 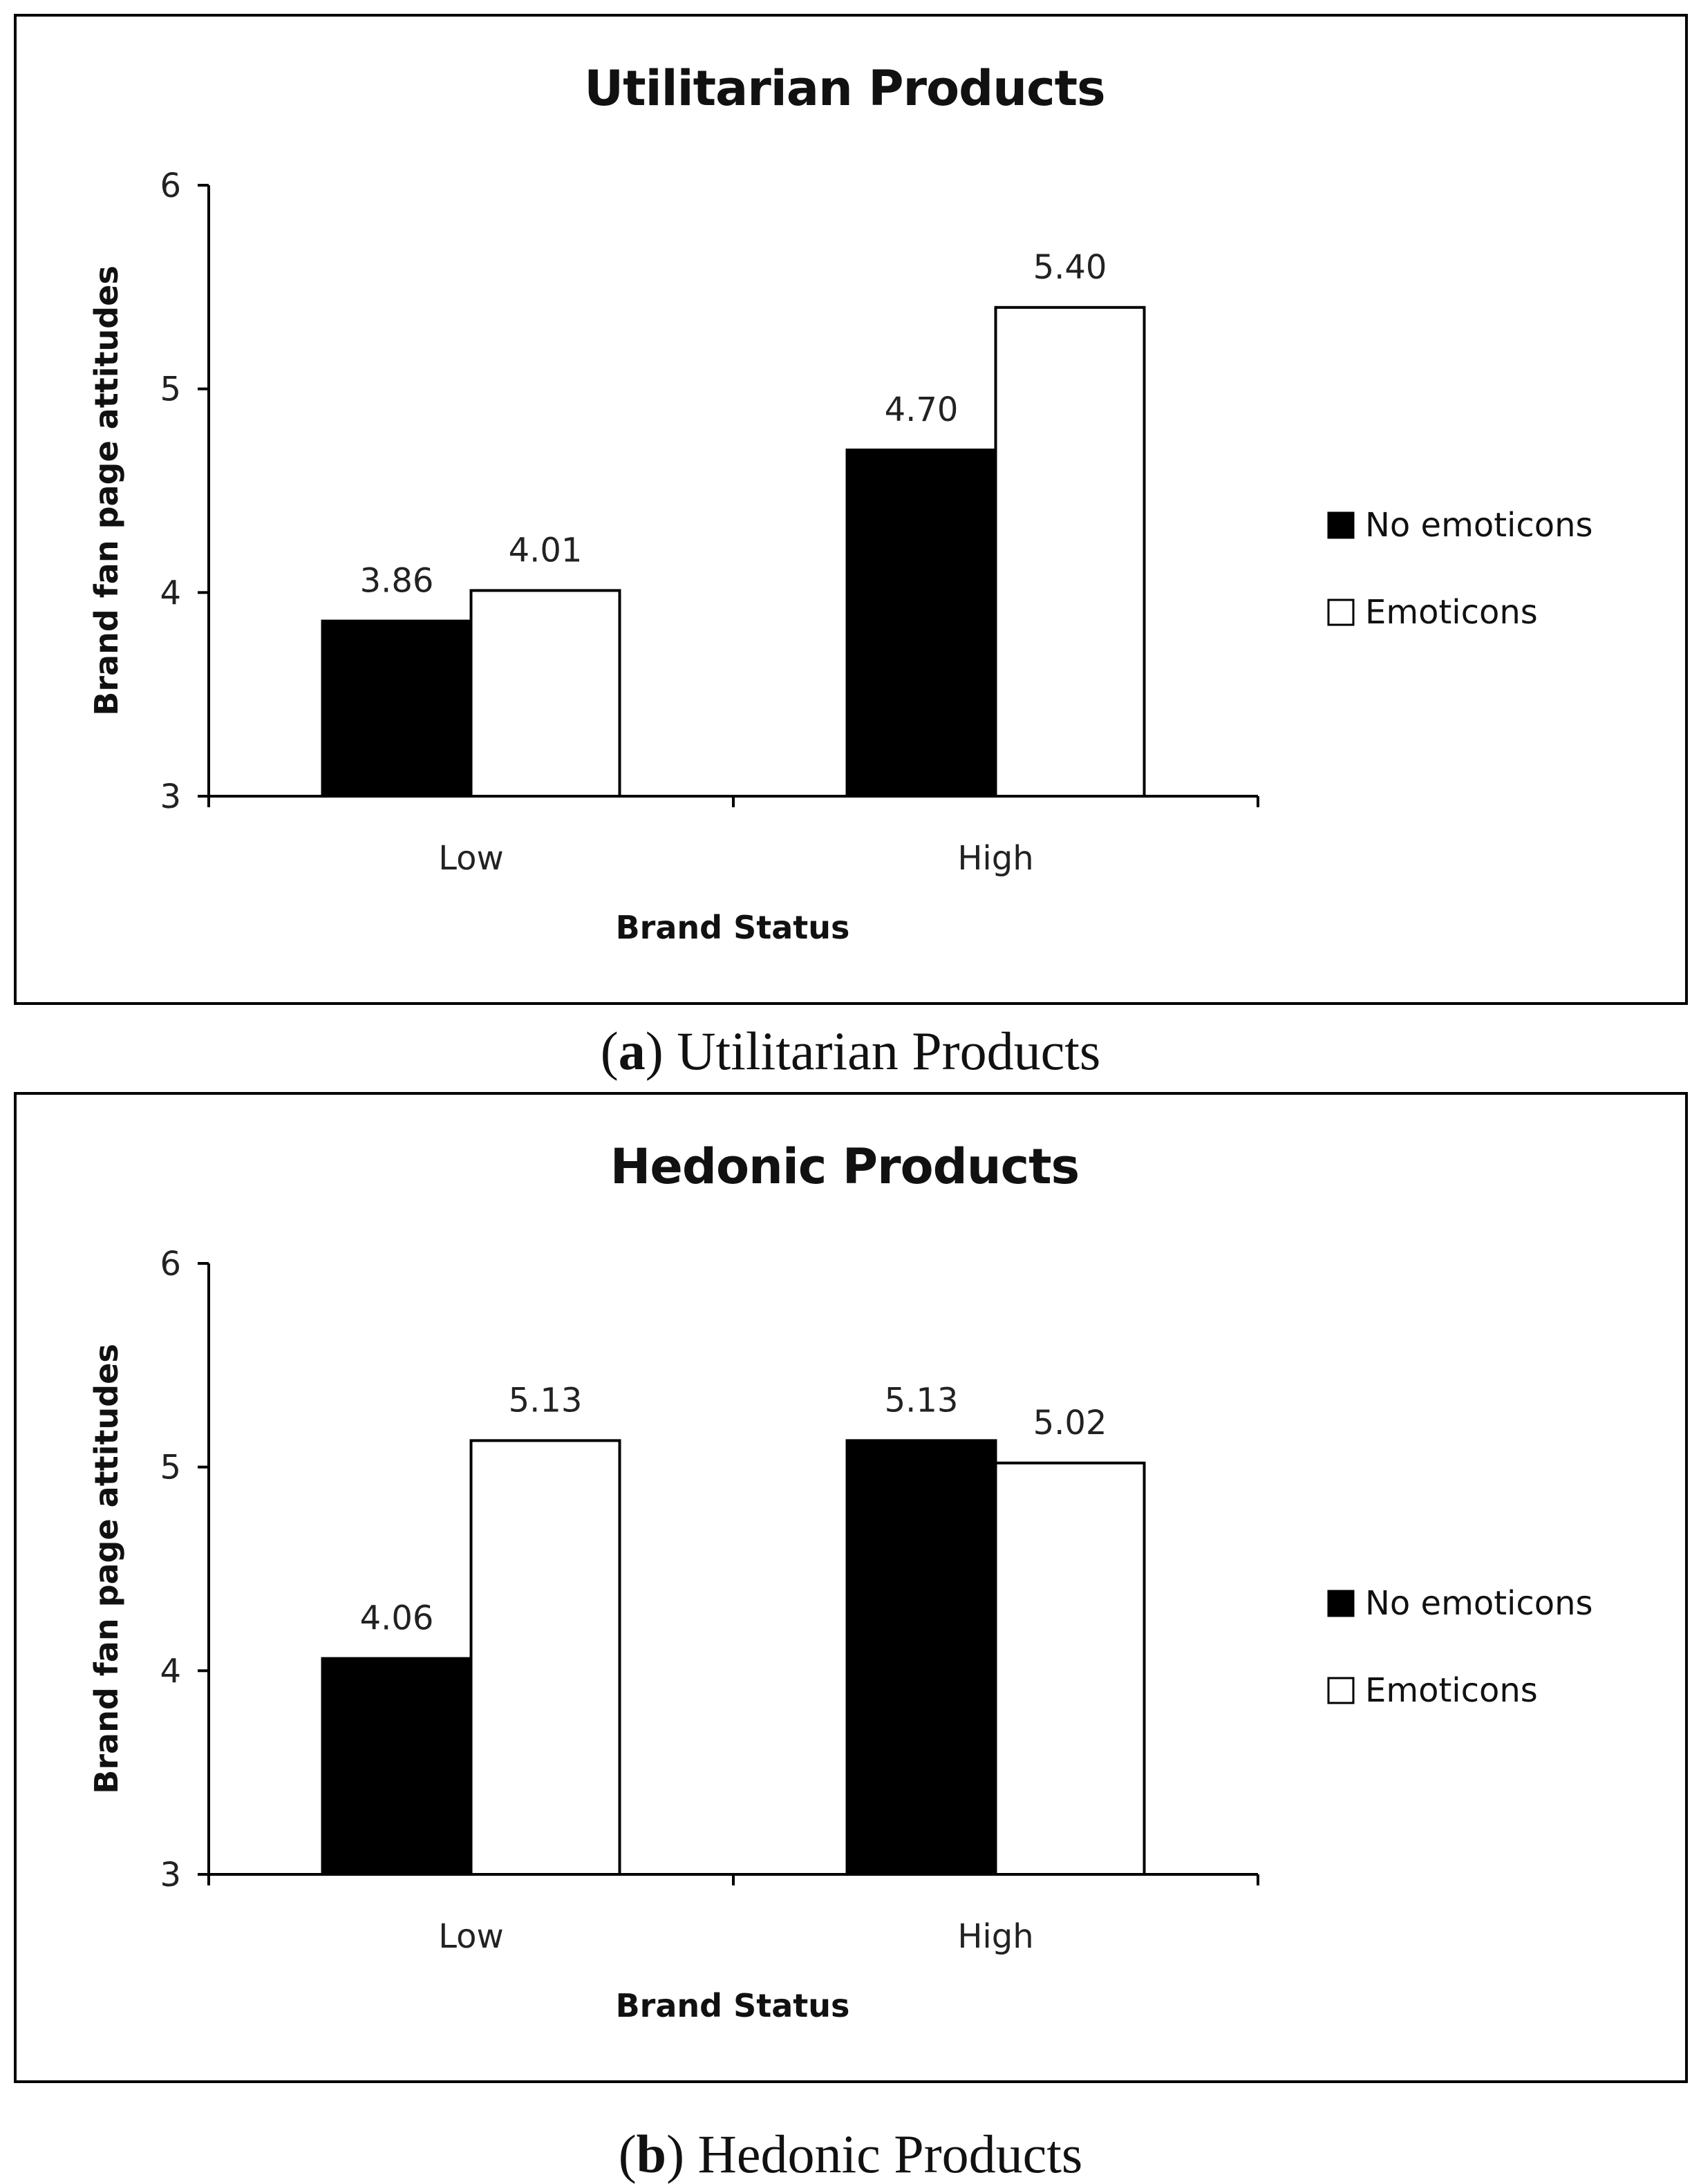 I want to click on data-label: 5.02, so click(x=1070, y=1423).